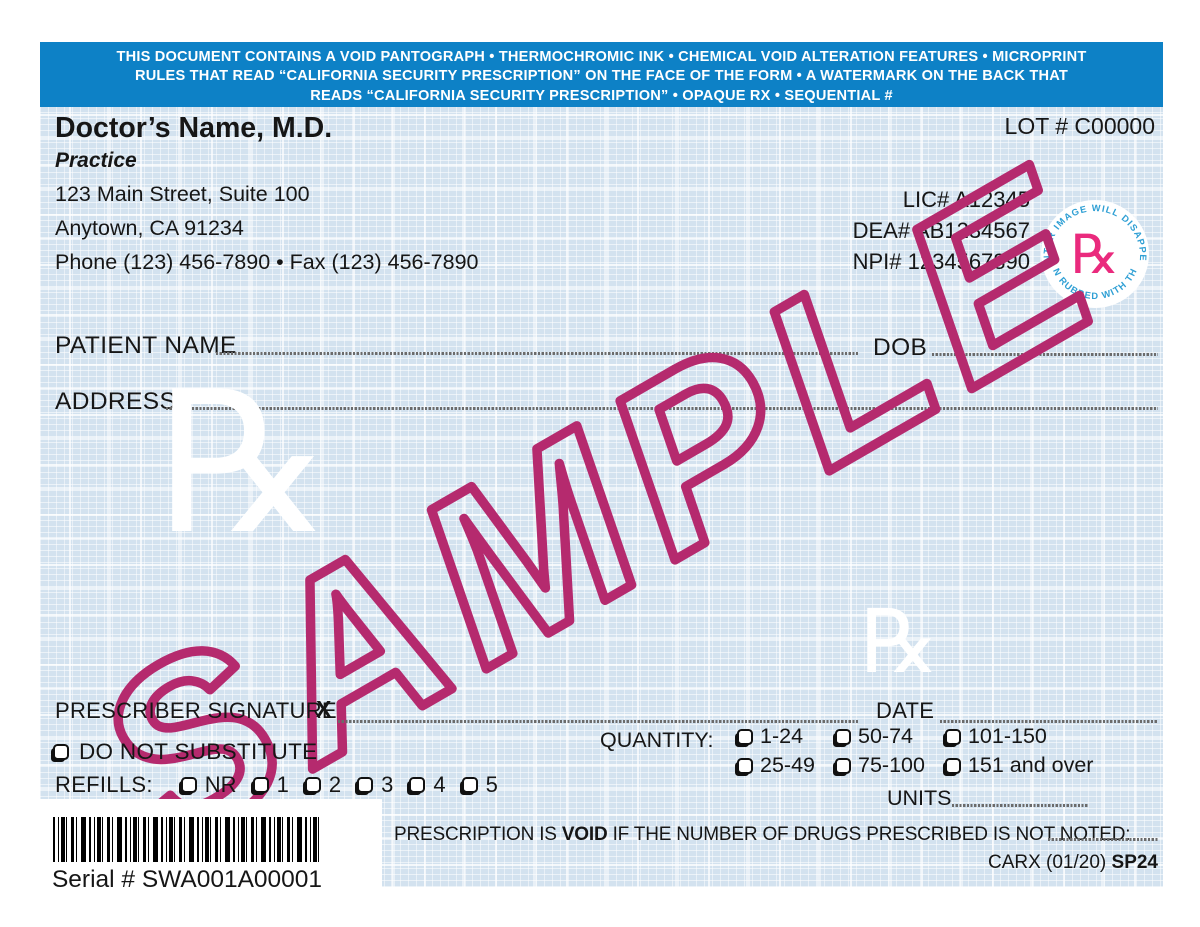  I want to click on form-code: CARX (01/20) SP24, so click(1073, 863).